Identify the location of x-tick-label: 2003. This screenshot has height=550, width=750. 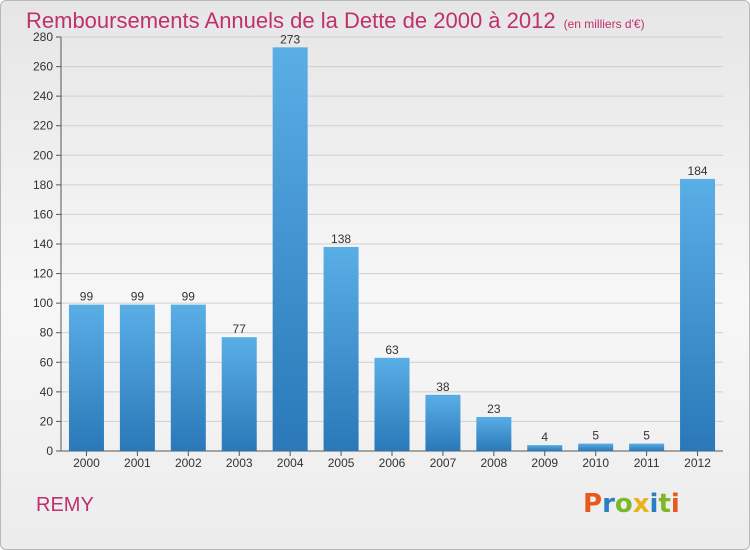
(239, 463).